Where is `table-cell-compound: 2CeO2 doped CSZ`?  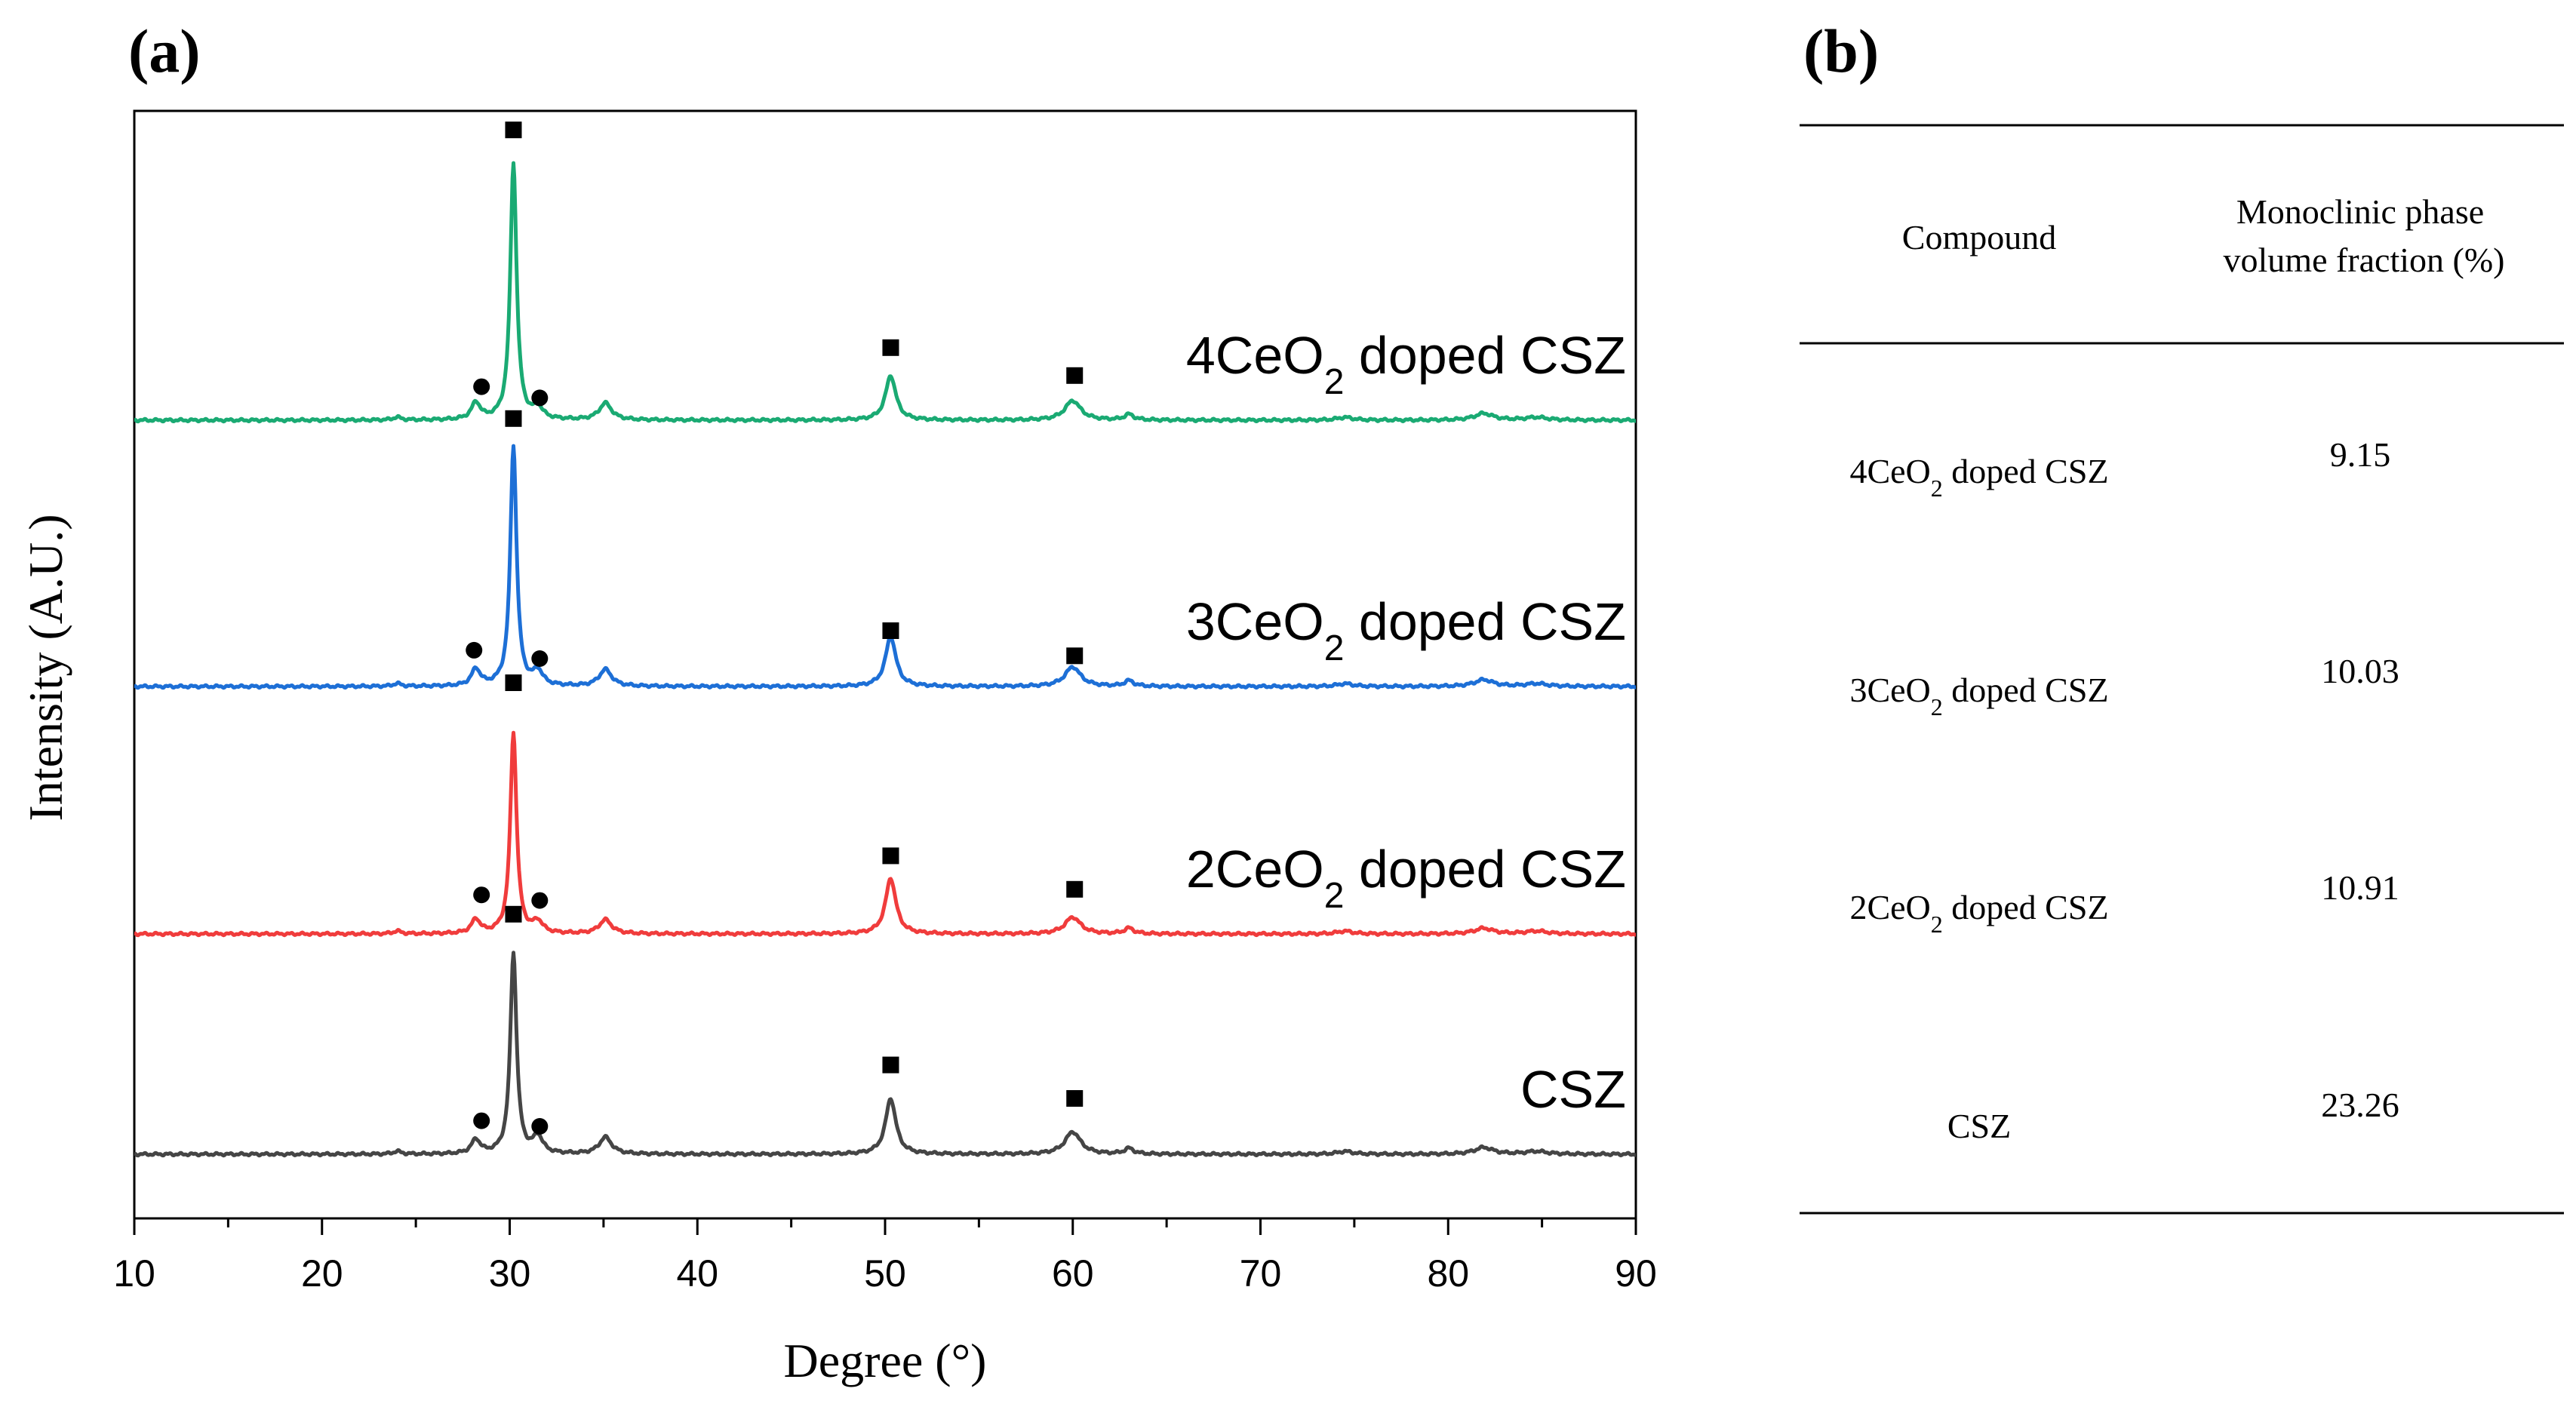 table-cell-compound: 2CeO2 doped CSZ is located at coordinates (1978, 913).